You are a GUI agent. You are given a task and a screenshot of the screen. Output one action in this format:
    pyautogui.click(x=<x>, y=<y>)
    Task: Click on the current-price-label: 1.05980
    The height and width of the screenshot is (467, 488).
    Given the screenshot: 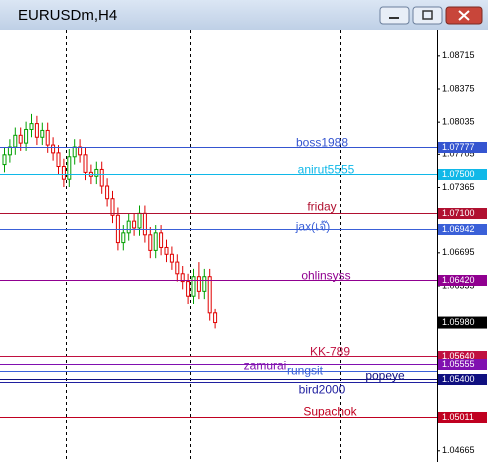 What is the action you would take?
    pyautogui.click(x=458, y=322)
    